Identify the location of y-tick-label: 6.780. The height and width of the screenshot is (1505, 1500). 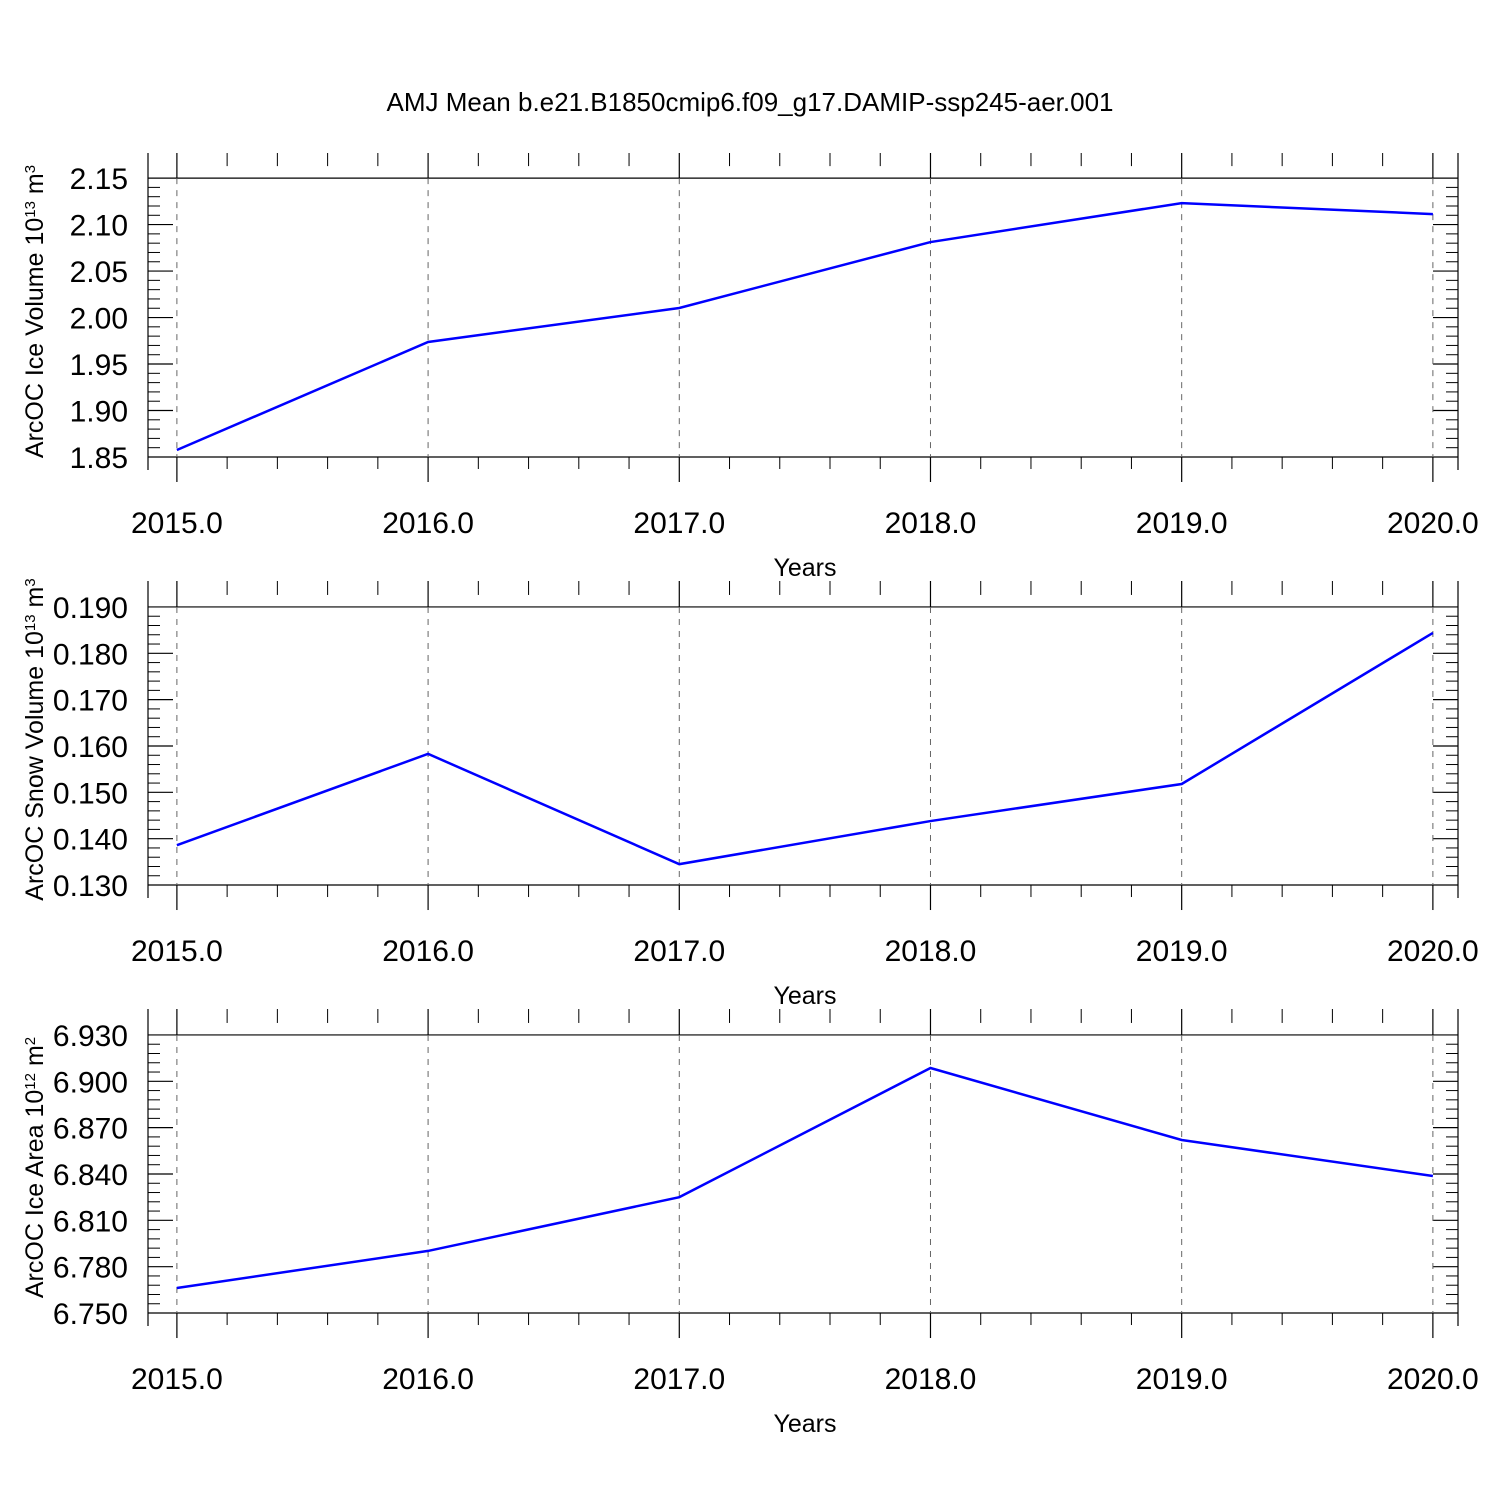
(90, 1268).